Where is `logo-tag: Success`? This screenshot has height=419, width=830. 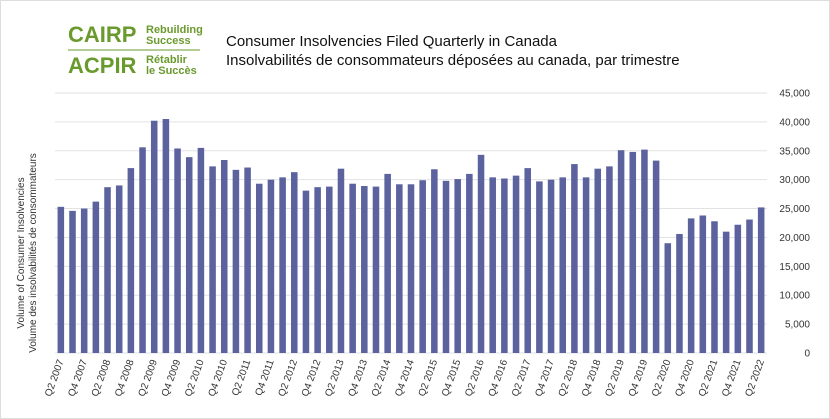 logo-tag: Success is located at coordinates (168, 41).